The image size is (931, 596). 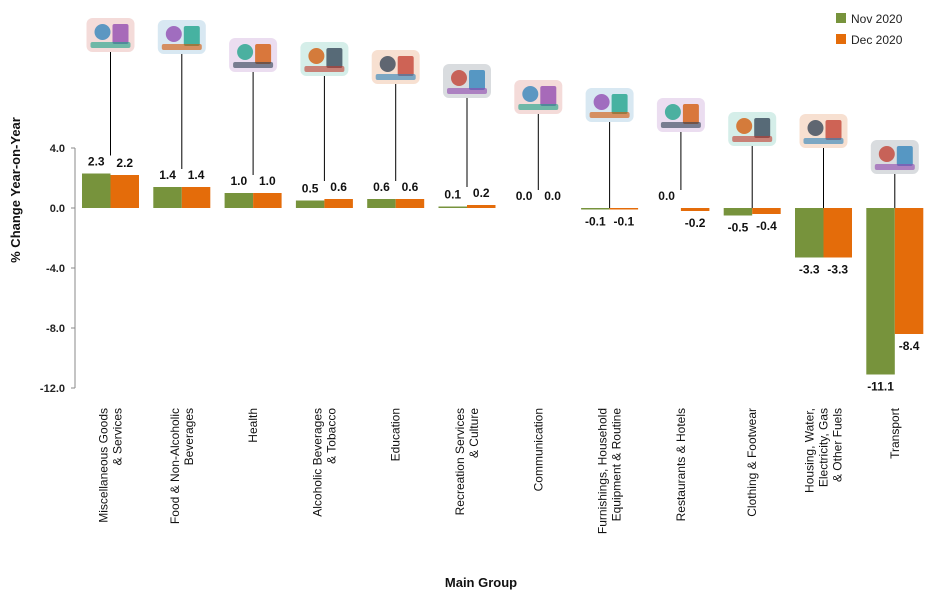 I want to click on y-tick-label: 4.0, so click(x=57, y=149).